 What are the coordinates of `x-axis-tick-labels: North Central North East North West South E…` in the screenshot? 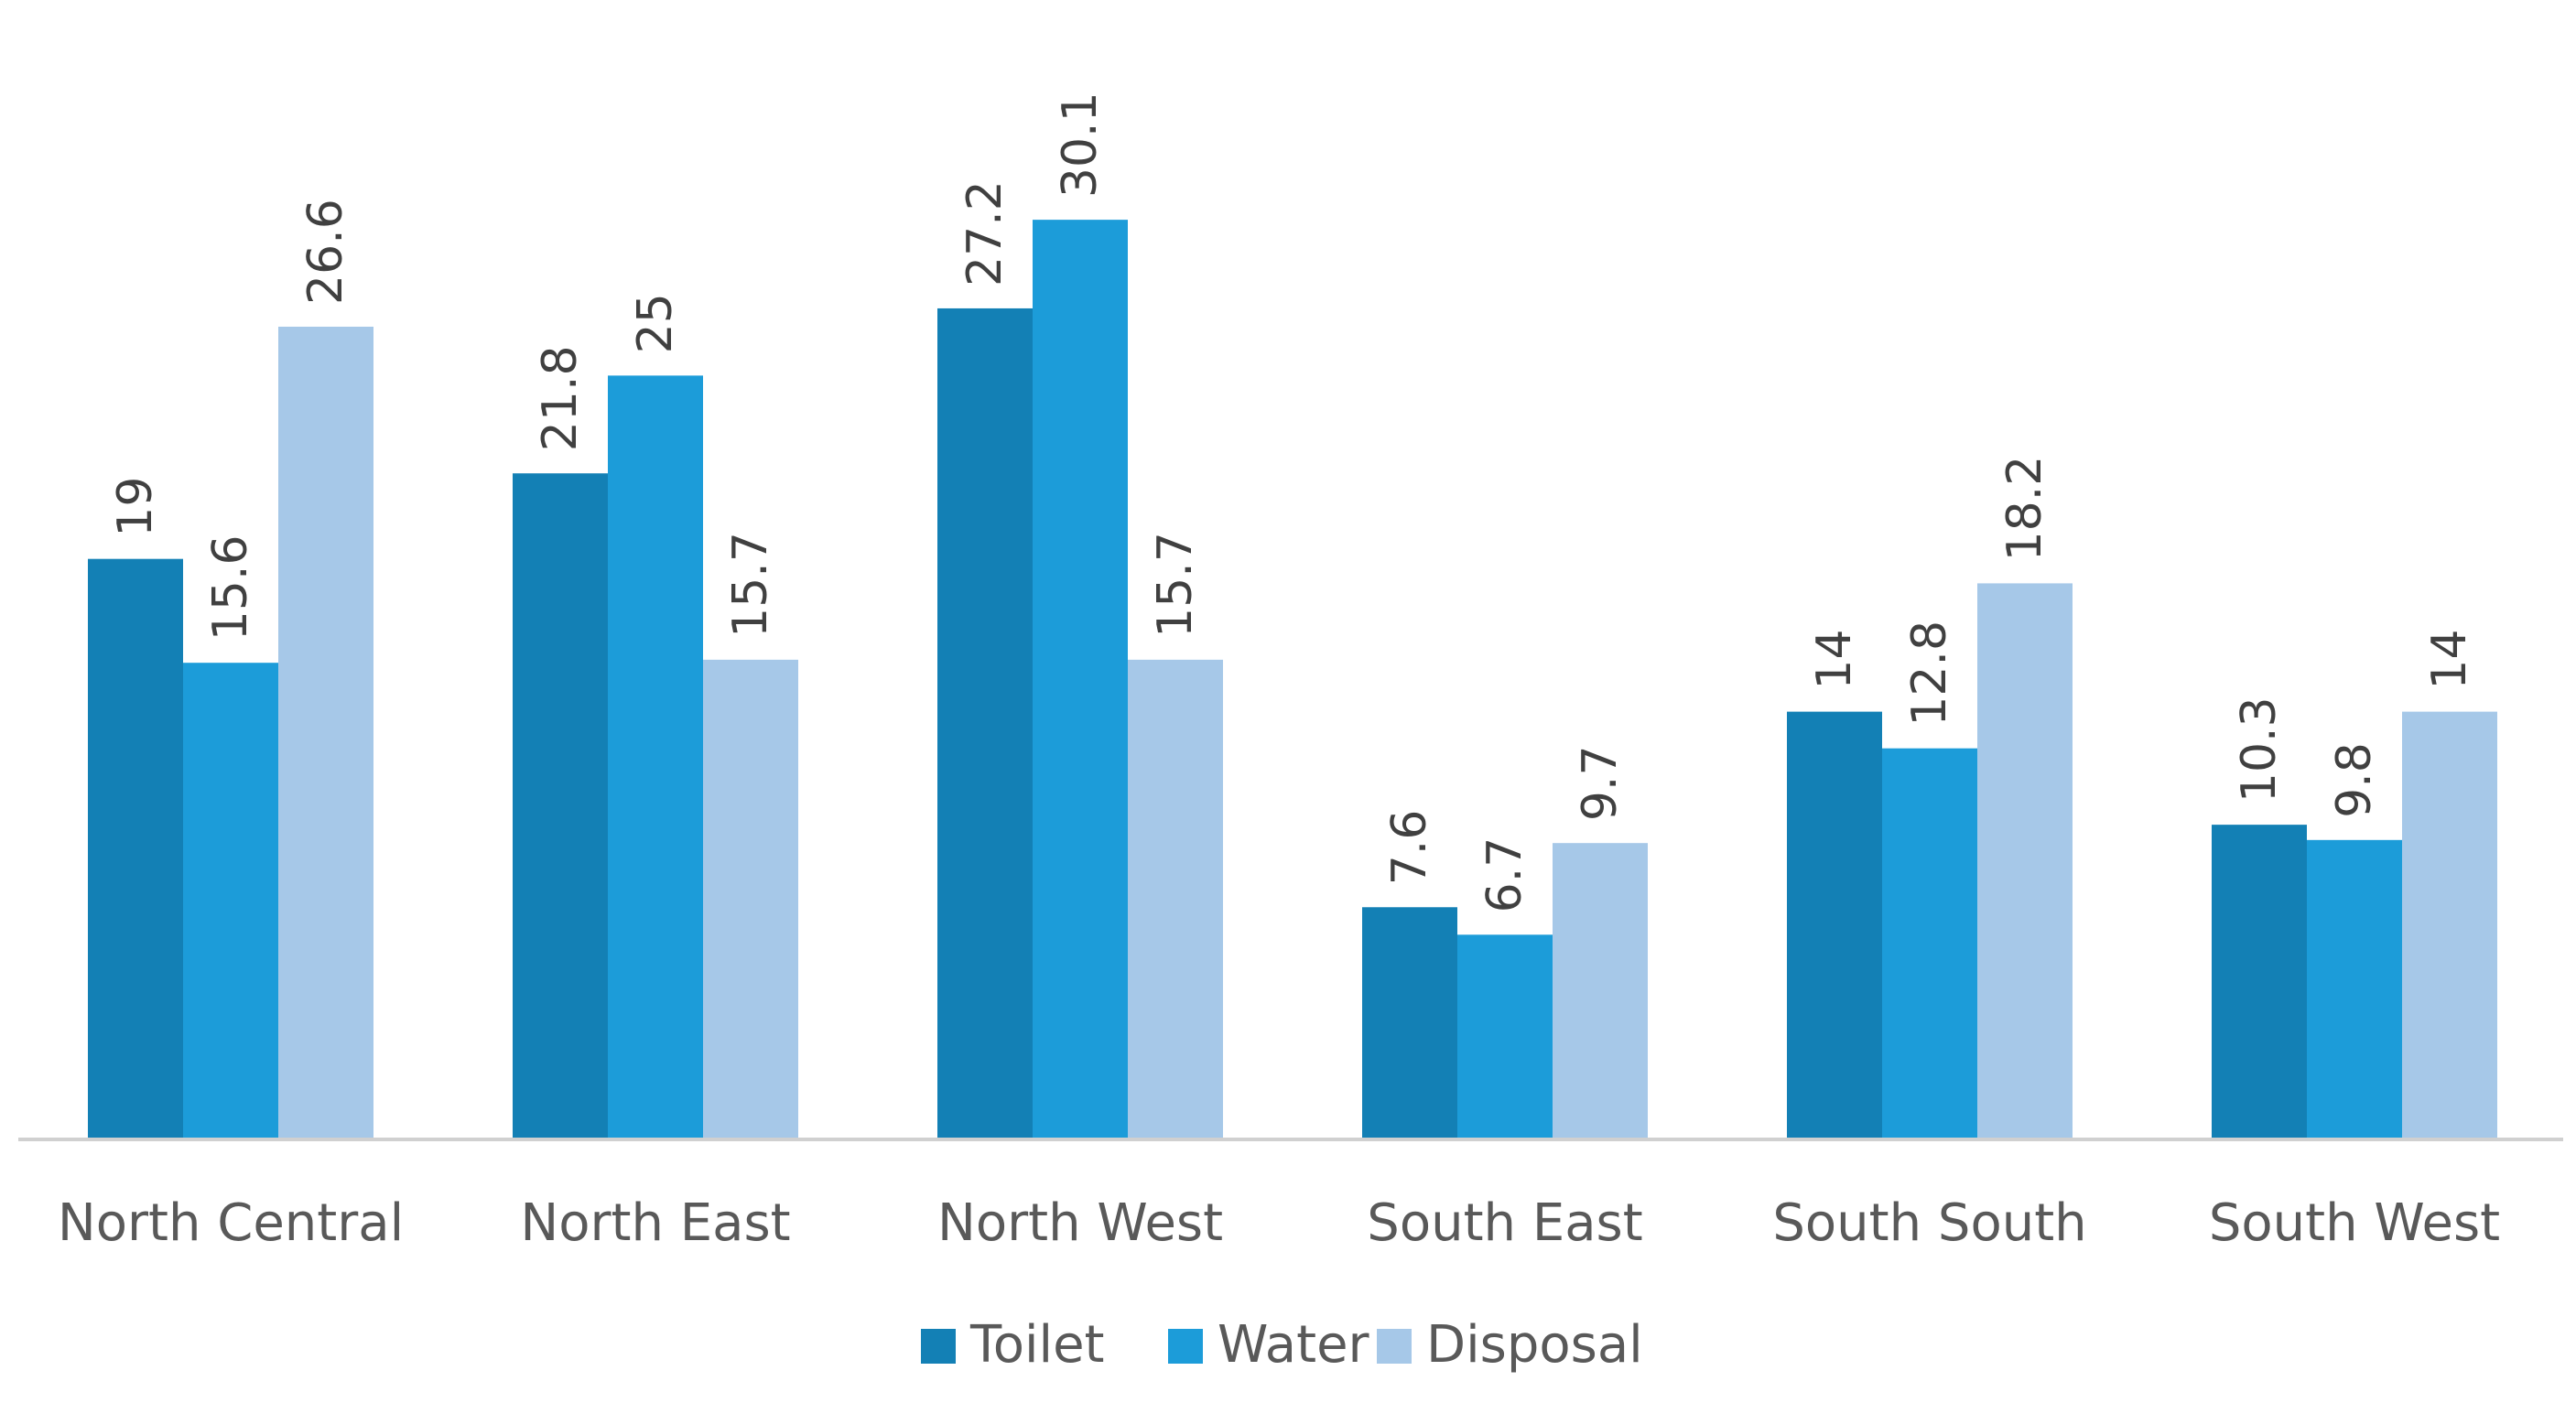 It's located at (1279, 1223).